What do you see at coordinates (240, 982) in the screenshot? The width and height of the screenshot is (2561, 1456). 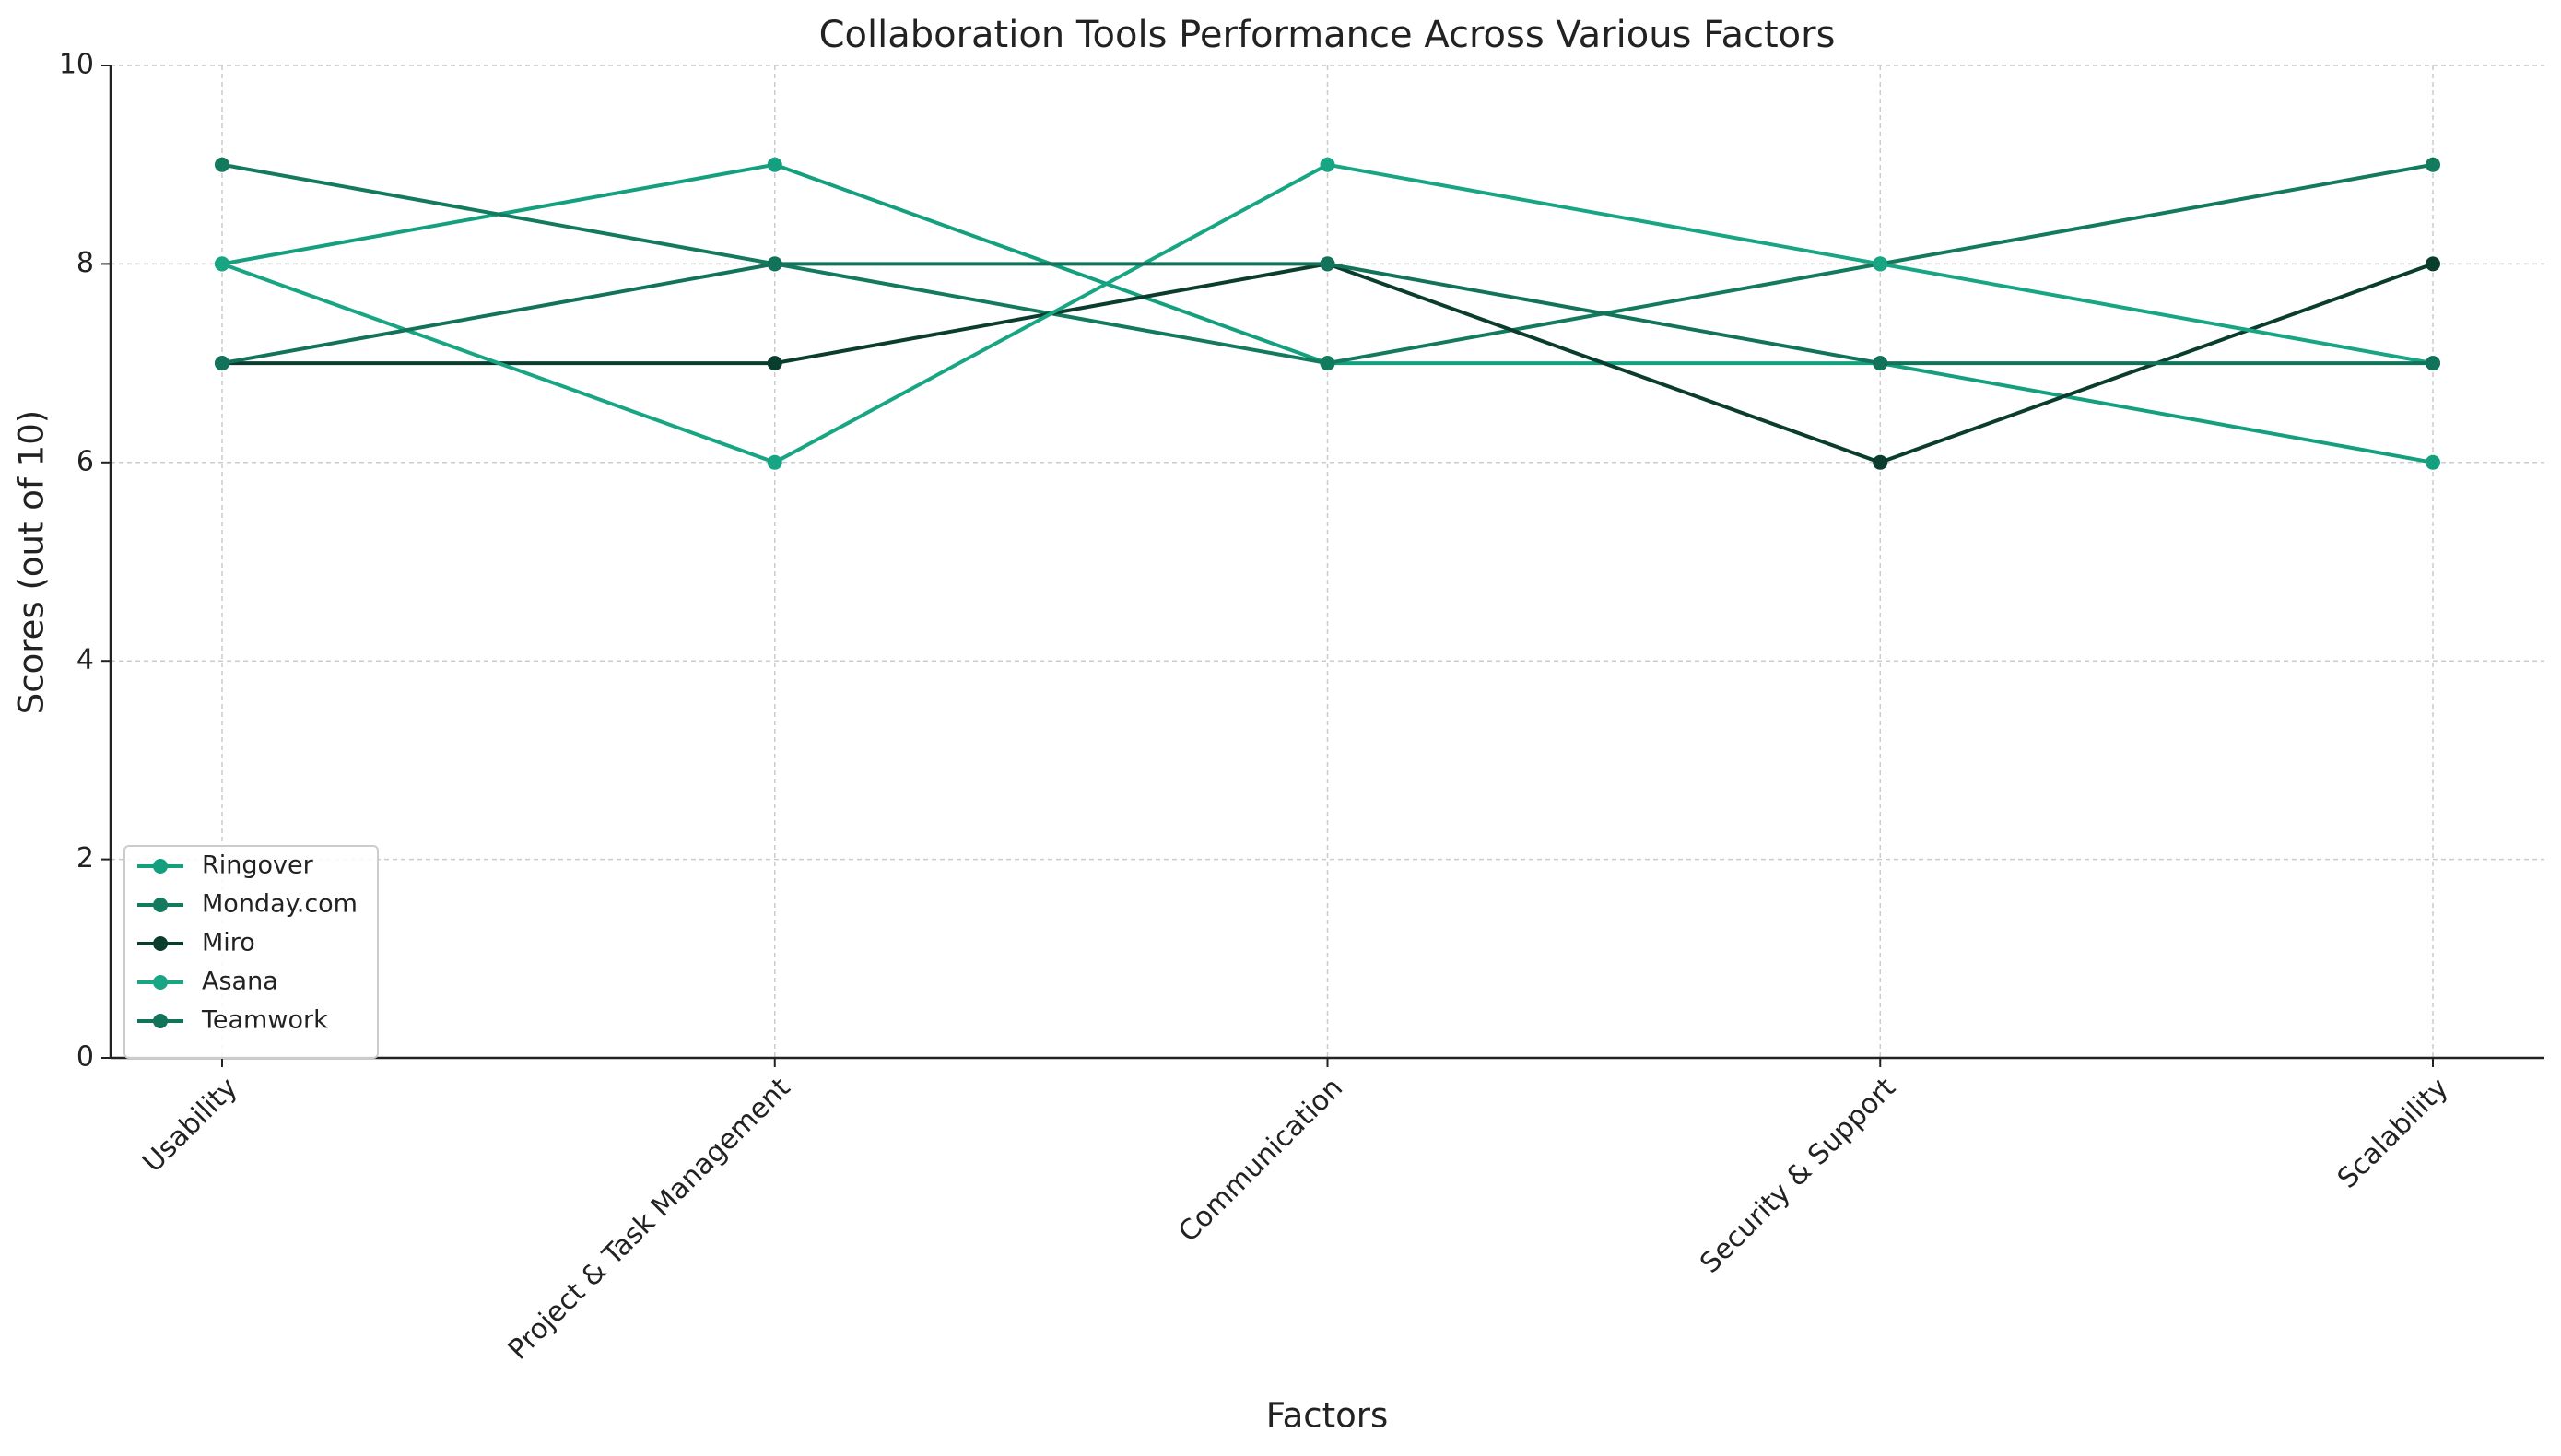 I see `legend-label: Asana` at bounding box center [240, 982].